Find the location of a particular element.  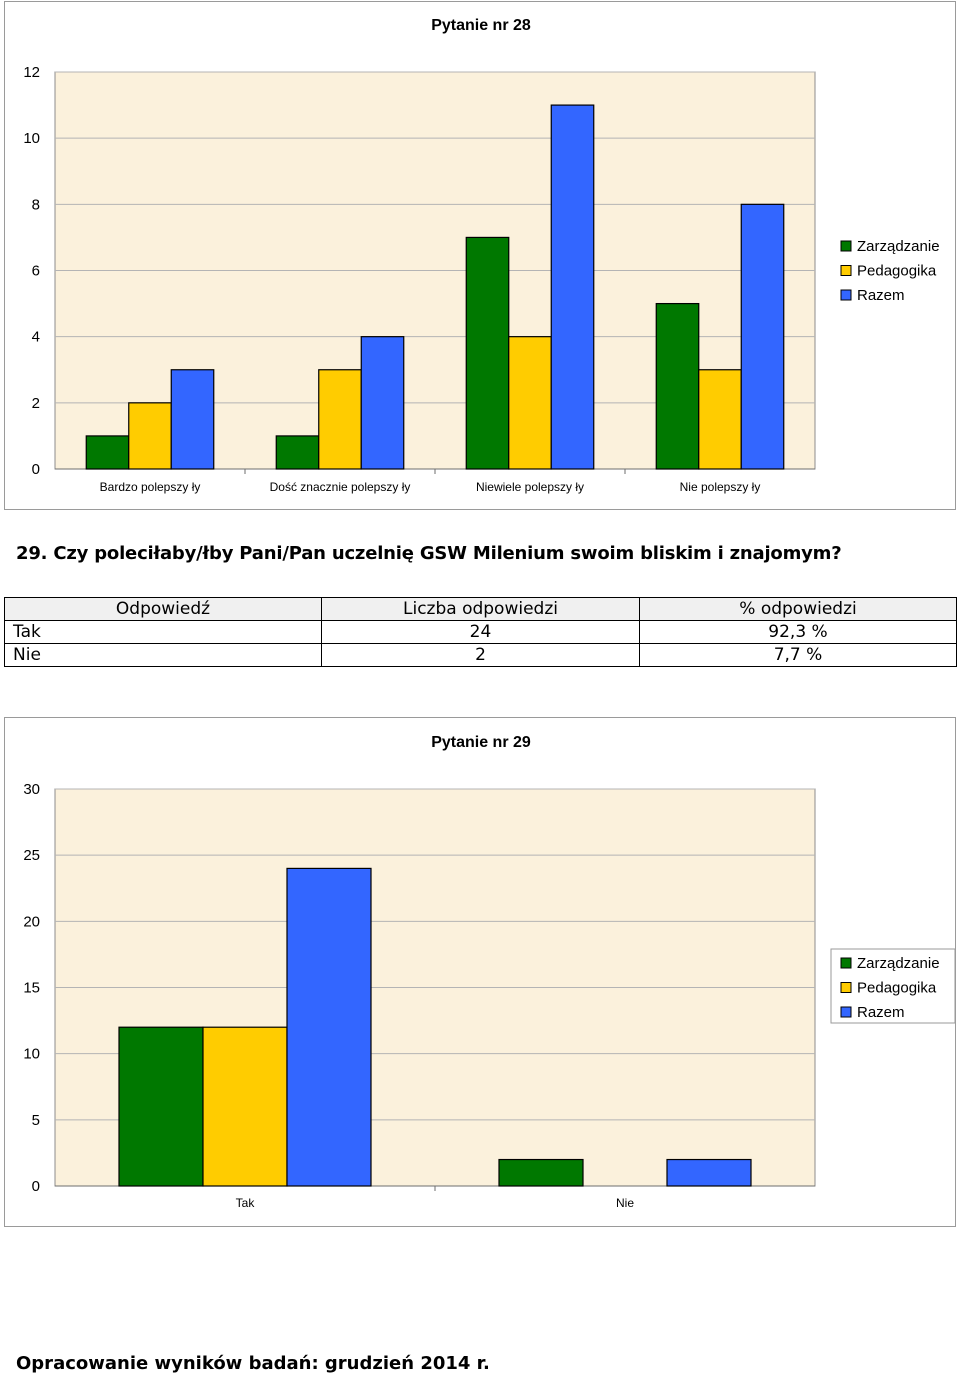

table-row: Nie 2 7,7 % is located at coordinates (480, 655).